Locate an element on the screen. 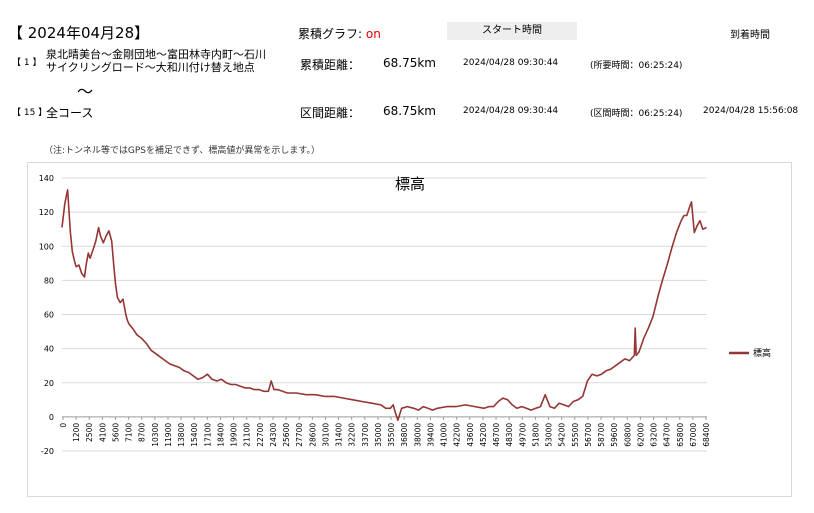 This screenshot has height=513, width=814. y-tick-label: 20 is located at coordinates (49, 383).